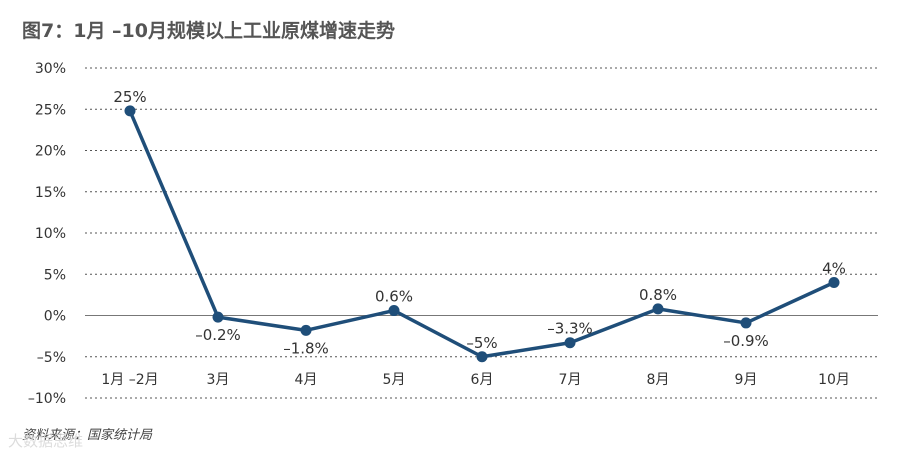 This screenshot has height=458, width=897. I want to click on y-tick-label: 10%, so click(50, 234).